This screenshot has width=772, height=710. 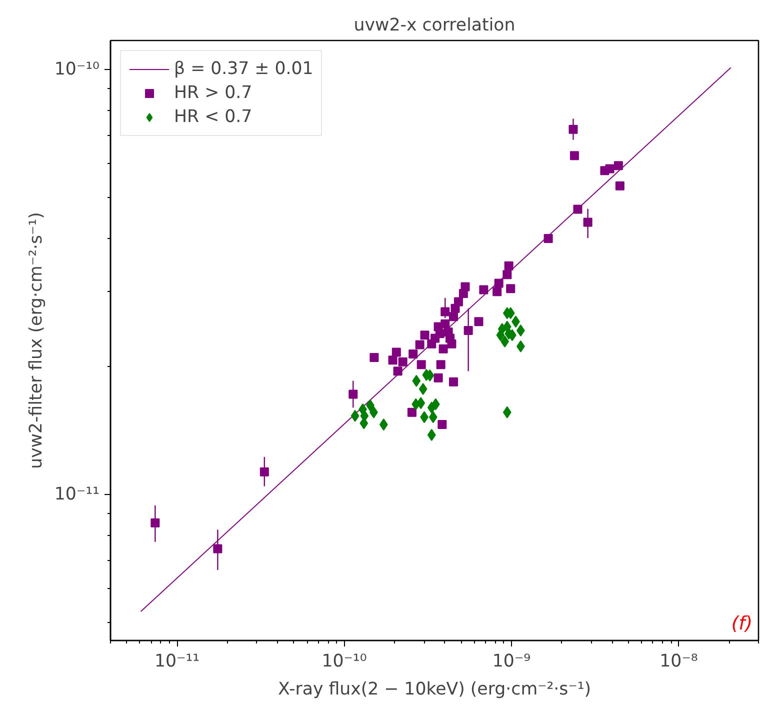 I want to click on x-tick-label: 10⁻⁹, so click(x=511, y=662).